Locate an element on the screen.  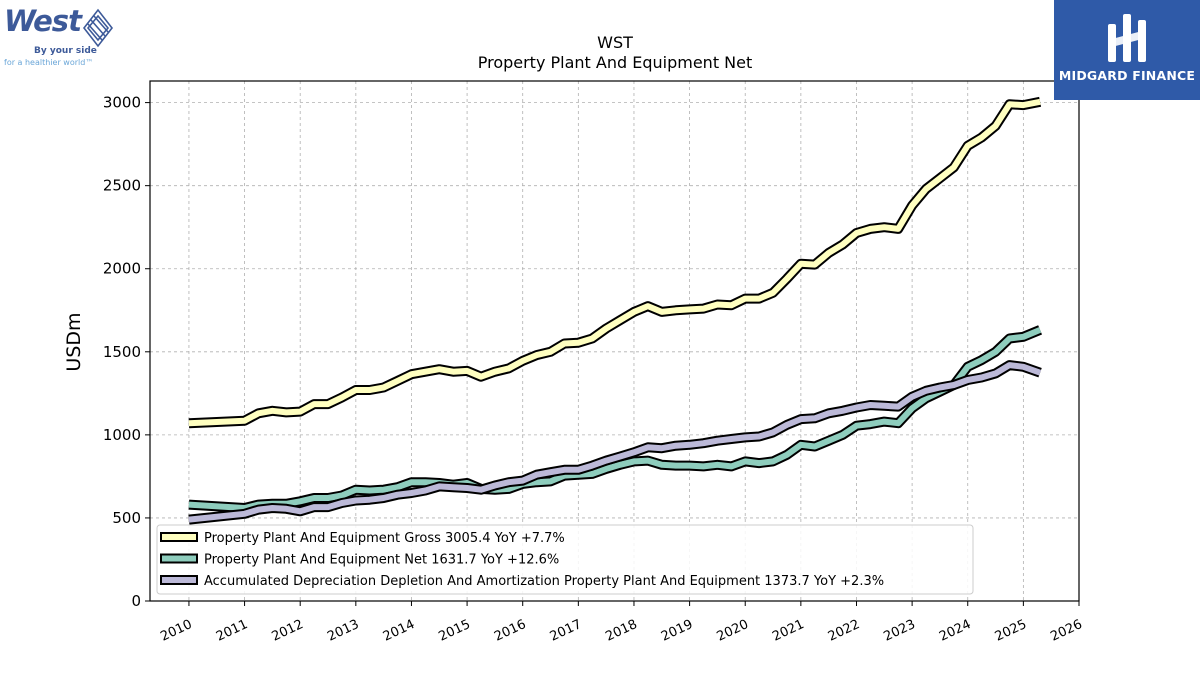
x-tick-label: 2016 is located at coordinates (510, 631).